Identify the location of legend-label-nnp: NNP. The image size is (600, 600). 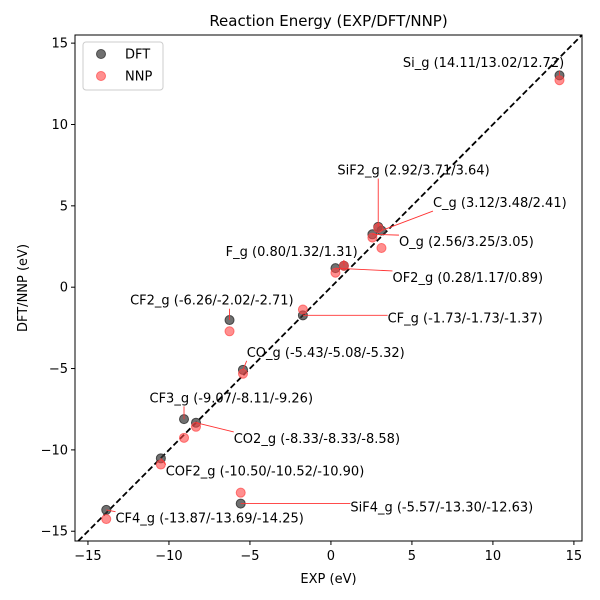
(138, 77).